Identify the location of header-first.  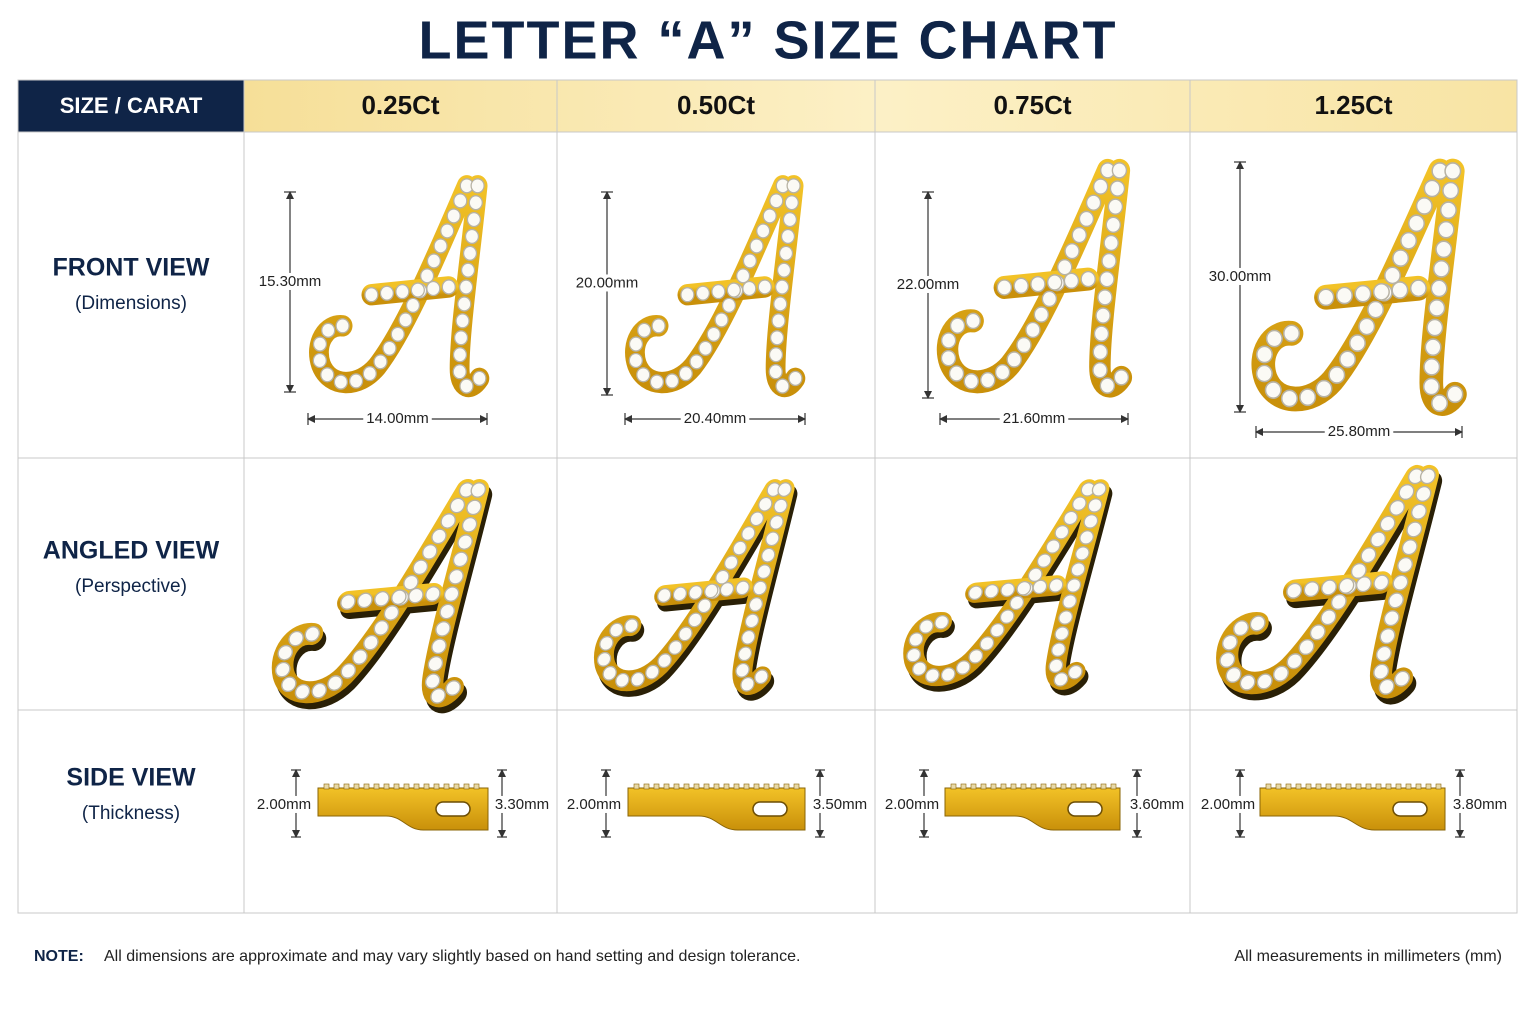
(131, 106).